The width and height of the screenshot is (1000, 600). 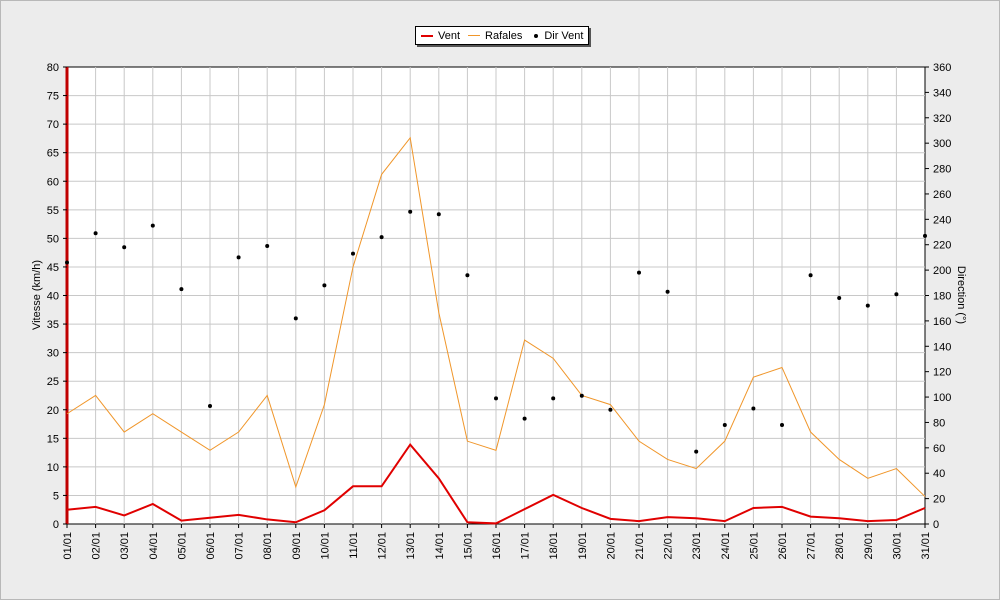 I want to click on y2-tick-label-4: 80, so click(x=939, y=423).